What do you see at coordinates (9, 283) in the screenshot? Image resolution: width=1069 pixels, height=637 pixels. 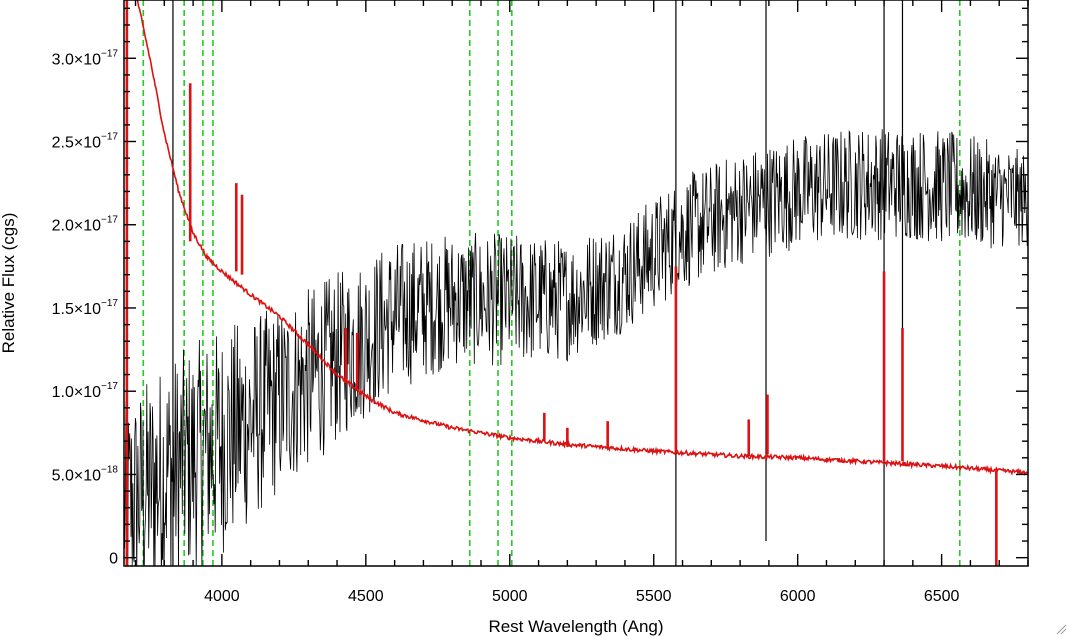 I see `y-axis-label: Relative Flux (cgs)` at bounding box center [9, 283].